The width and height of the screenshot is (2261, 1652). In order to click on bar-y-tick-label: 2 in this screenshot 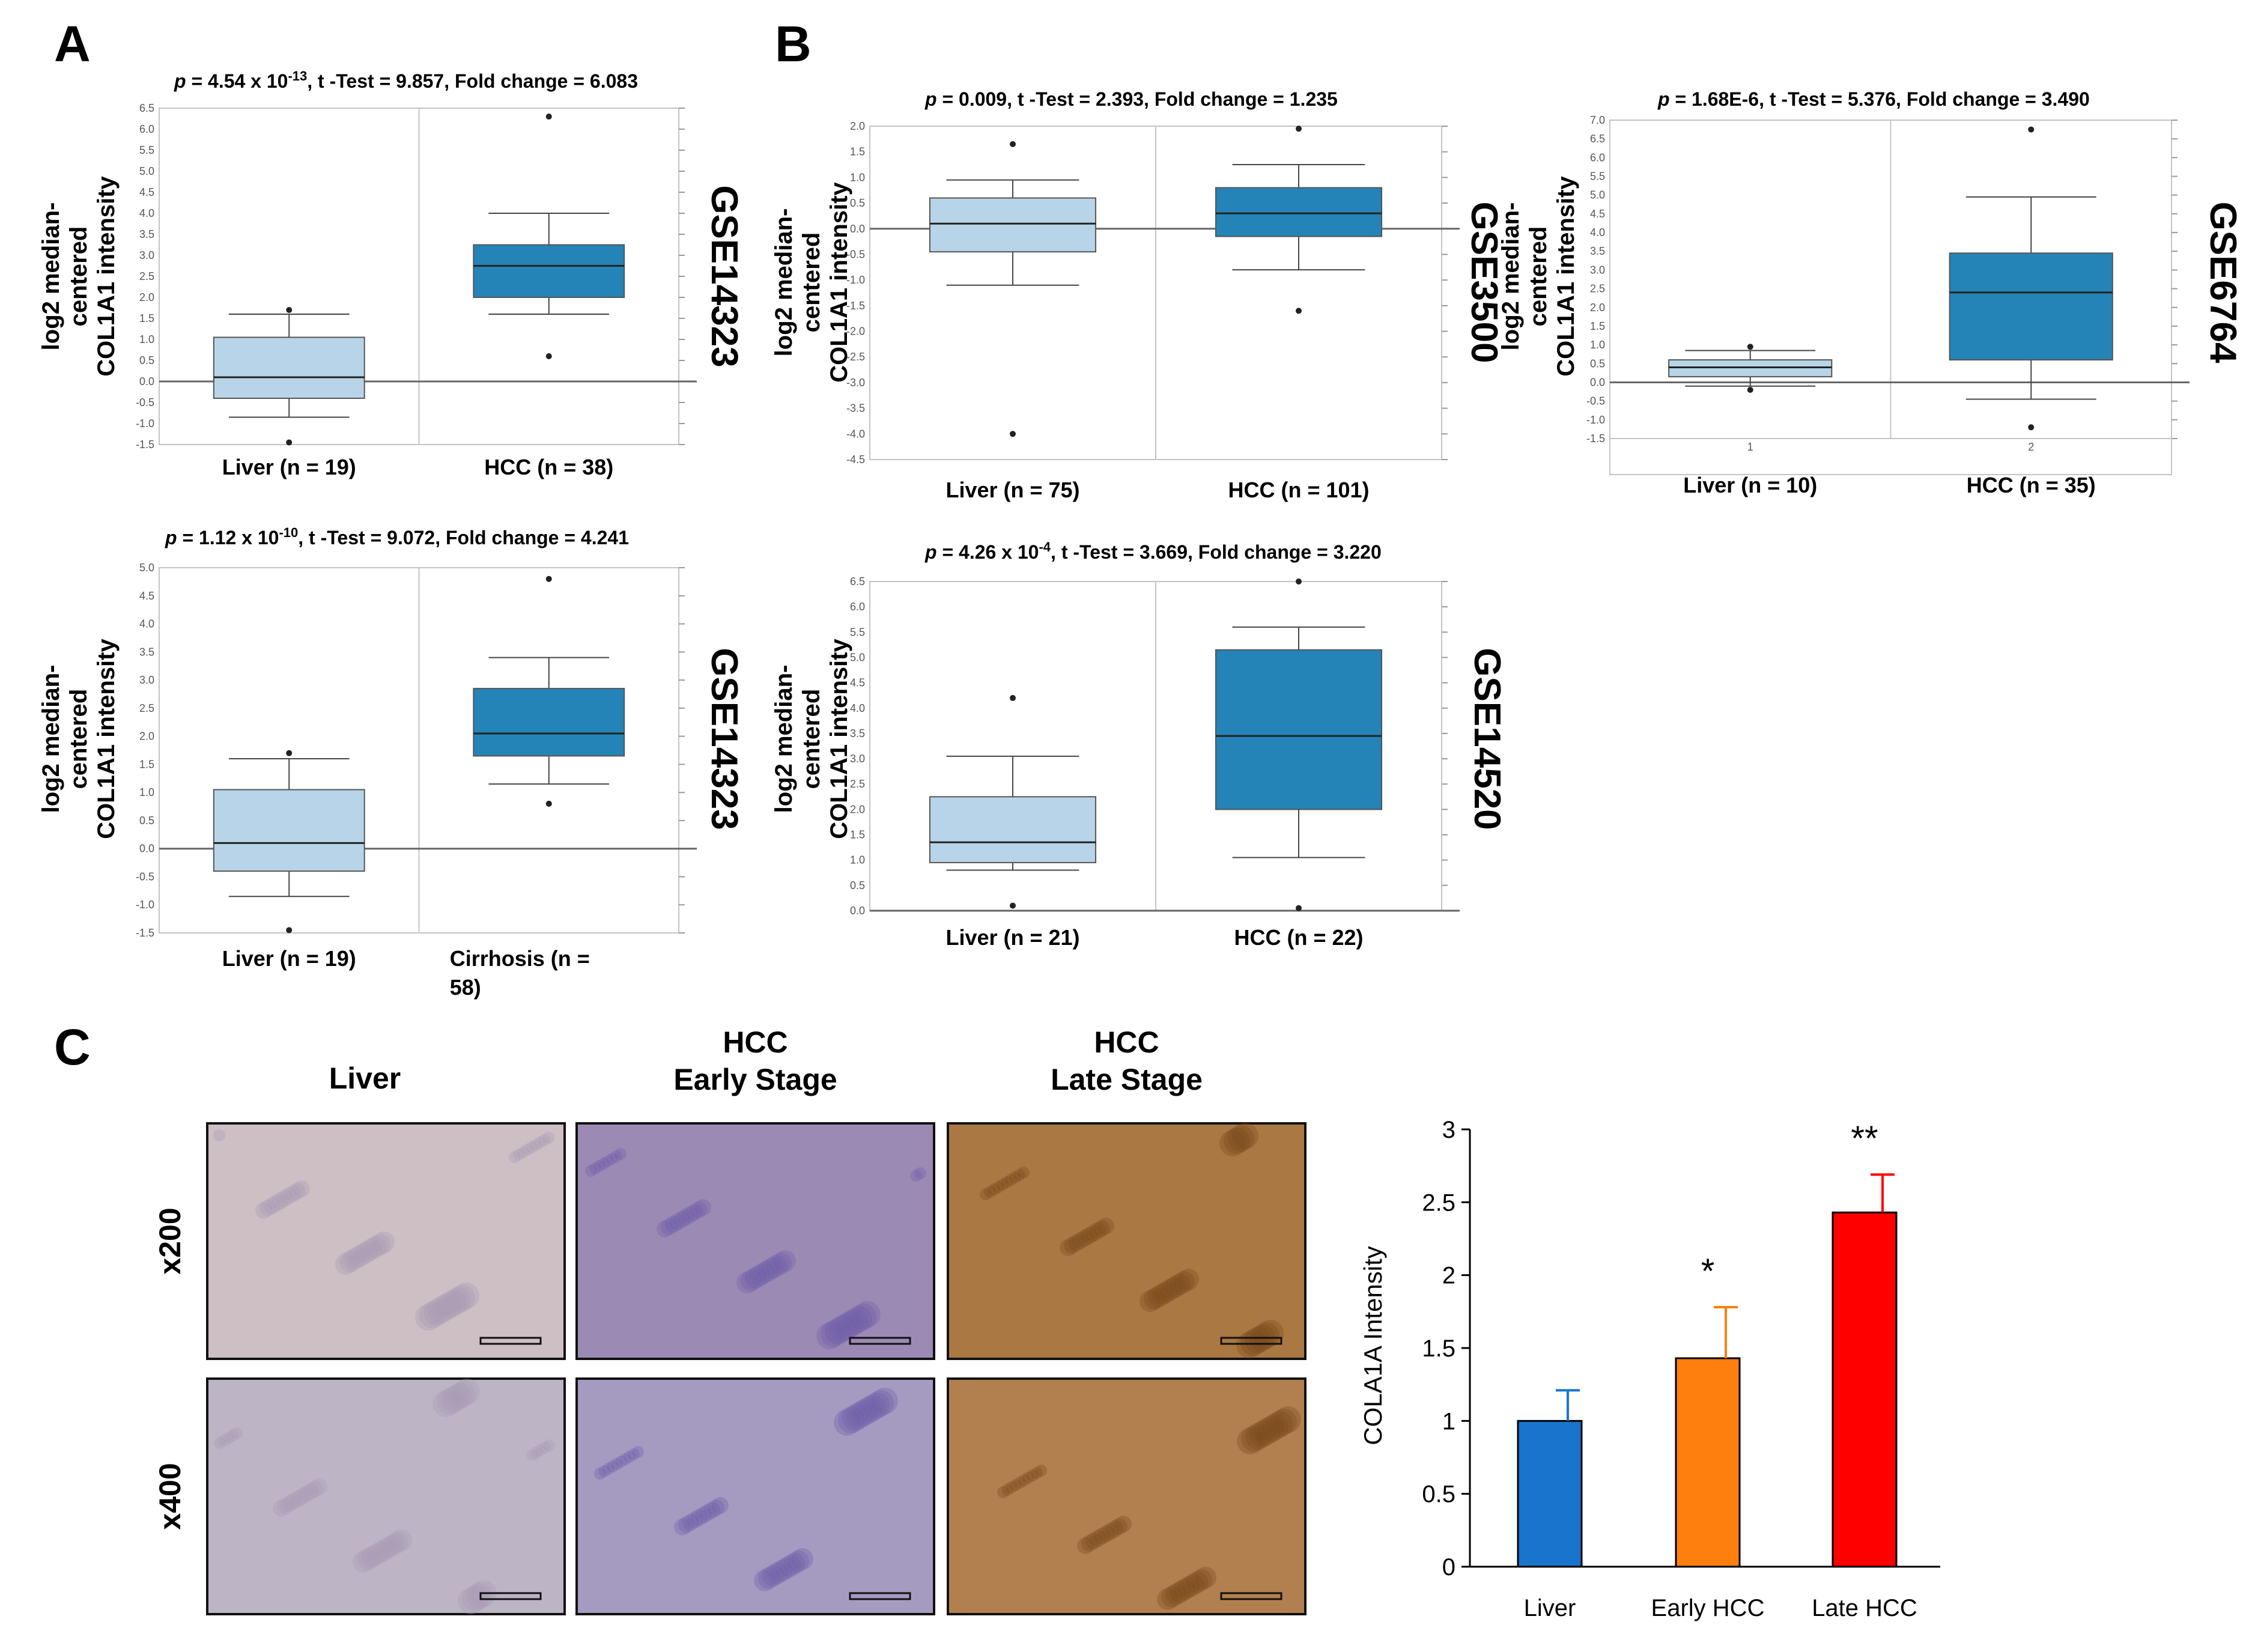, I will do `click(1448, 1276)`.